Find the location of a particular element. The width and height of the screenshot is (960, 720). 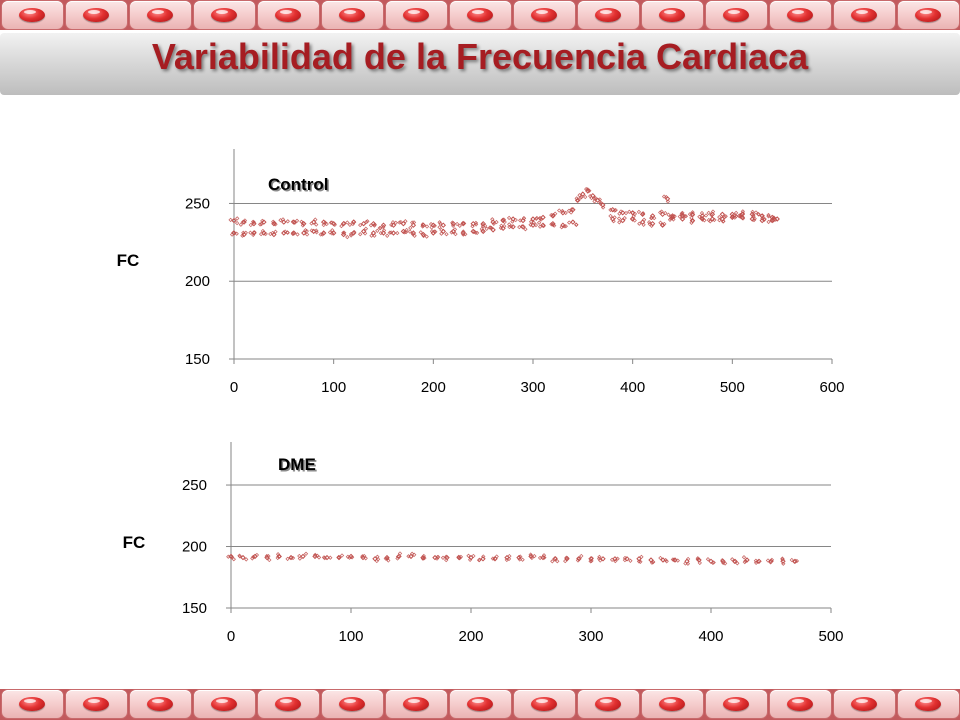

y-axis-label: FC is located at coordinates (134, 542).